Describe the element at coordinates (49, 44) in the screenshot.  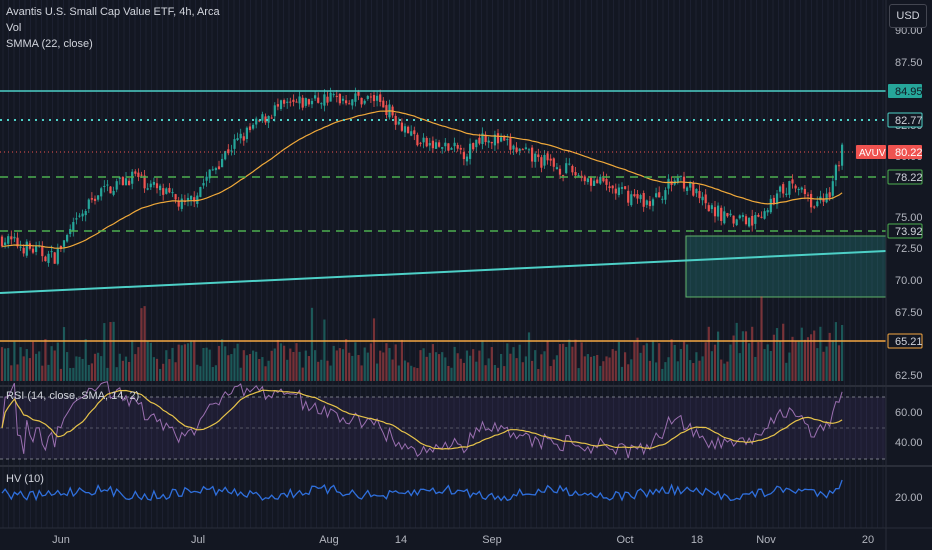
I see `smma-legend: SMMA (22, close)` at that location.